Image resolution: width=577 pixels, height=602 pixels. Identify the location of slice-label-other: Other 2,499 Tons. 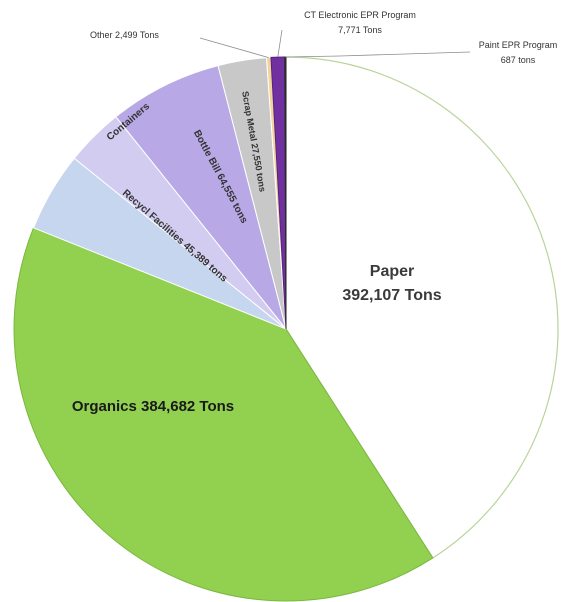
(124, 35).